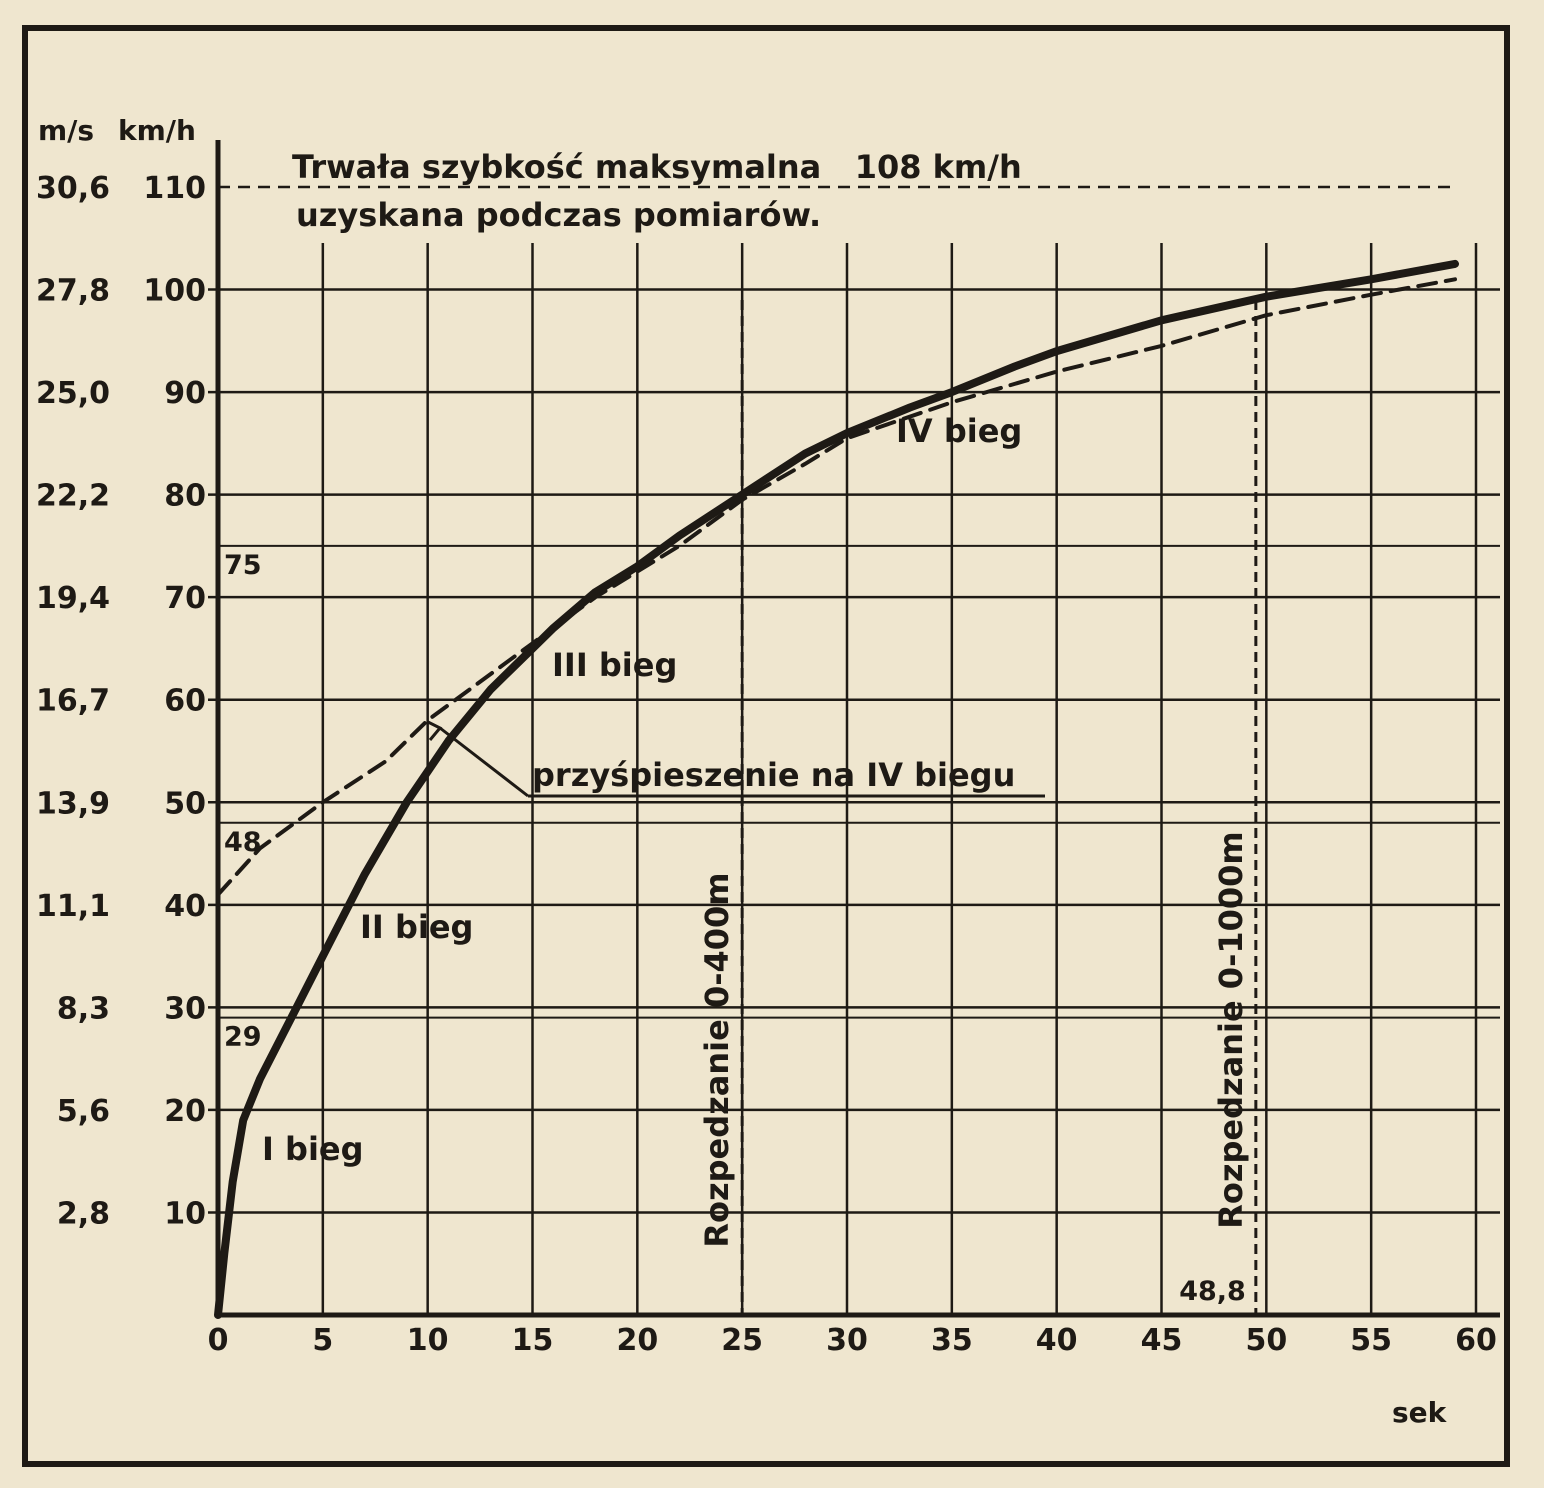 This screenshot has height=1488, width=1544. I want to click on x-tick-label: 60, so click(1476, 1340).